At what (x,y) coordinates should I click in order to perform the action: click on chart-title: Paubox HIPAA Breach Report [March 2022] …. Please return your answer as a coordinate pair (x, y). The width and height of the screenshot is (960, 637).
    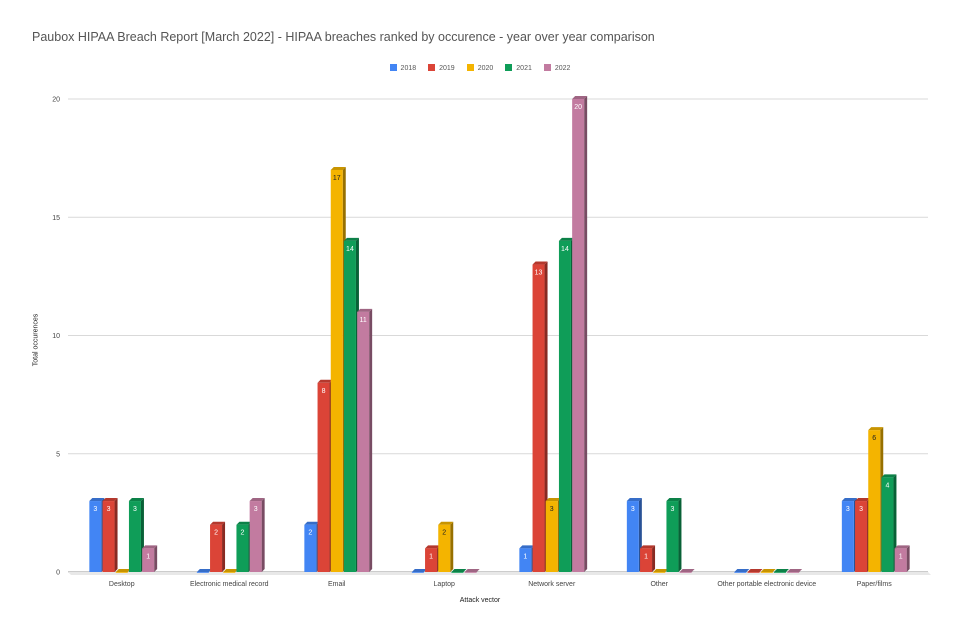
    Looking at the image, I should click on (343, 37).